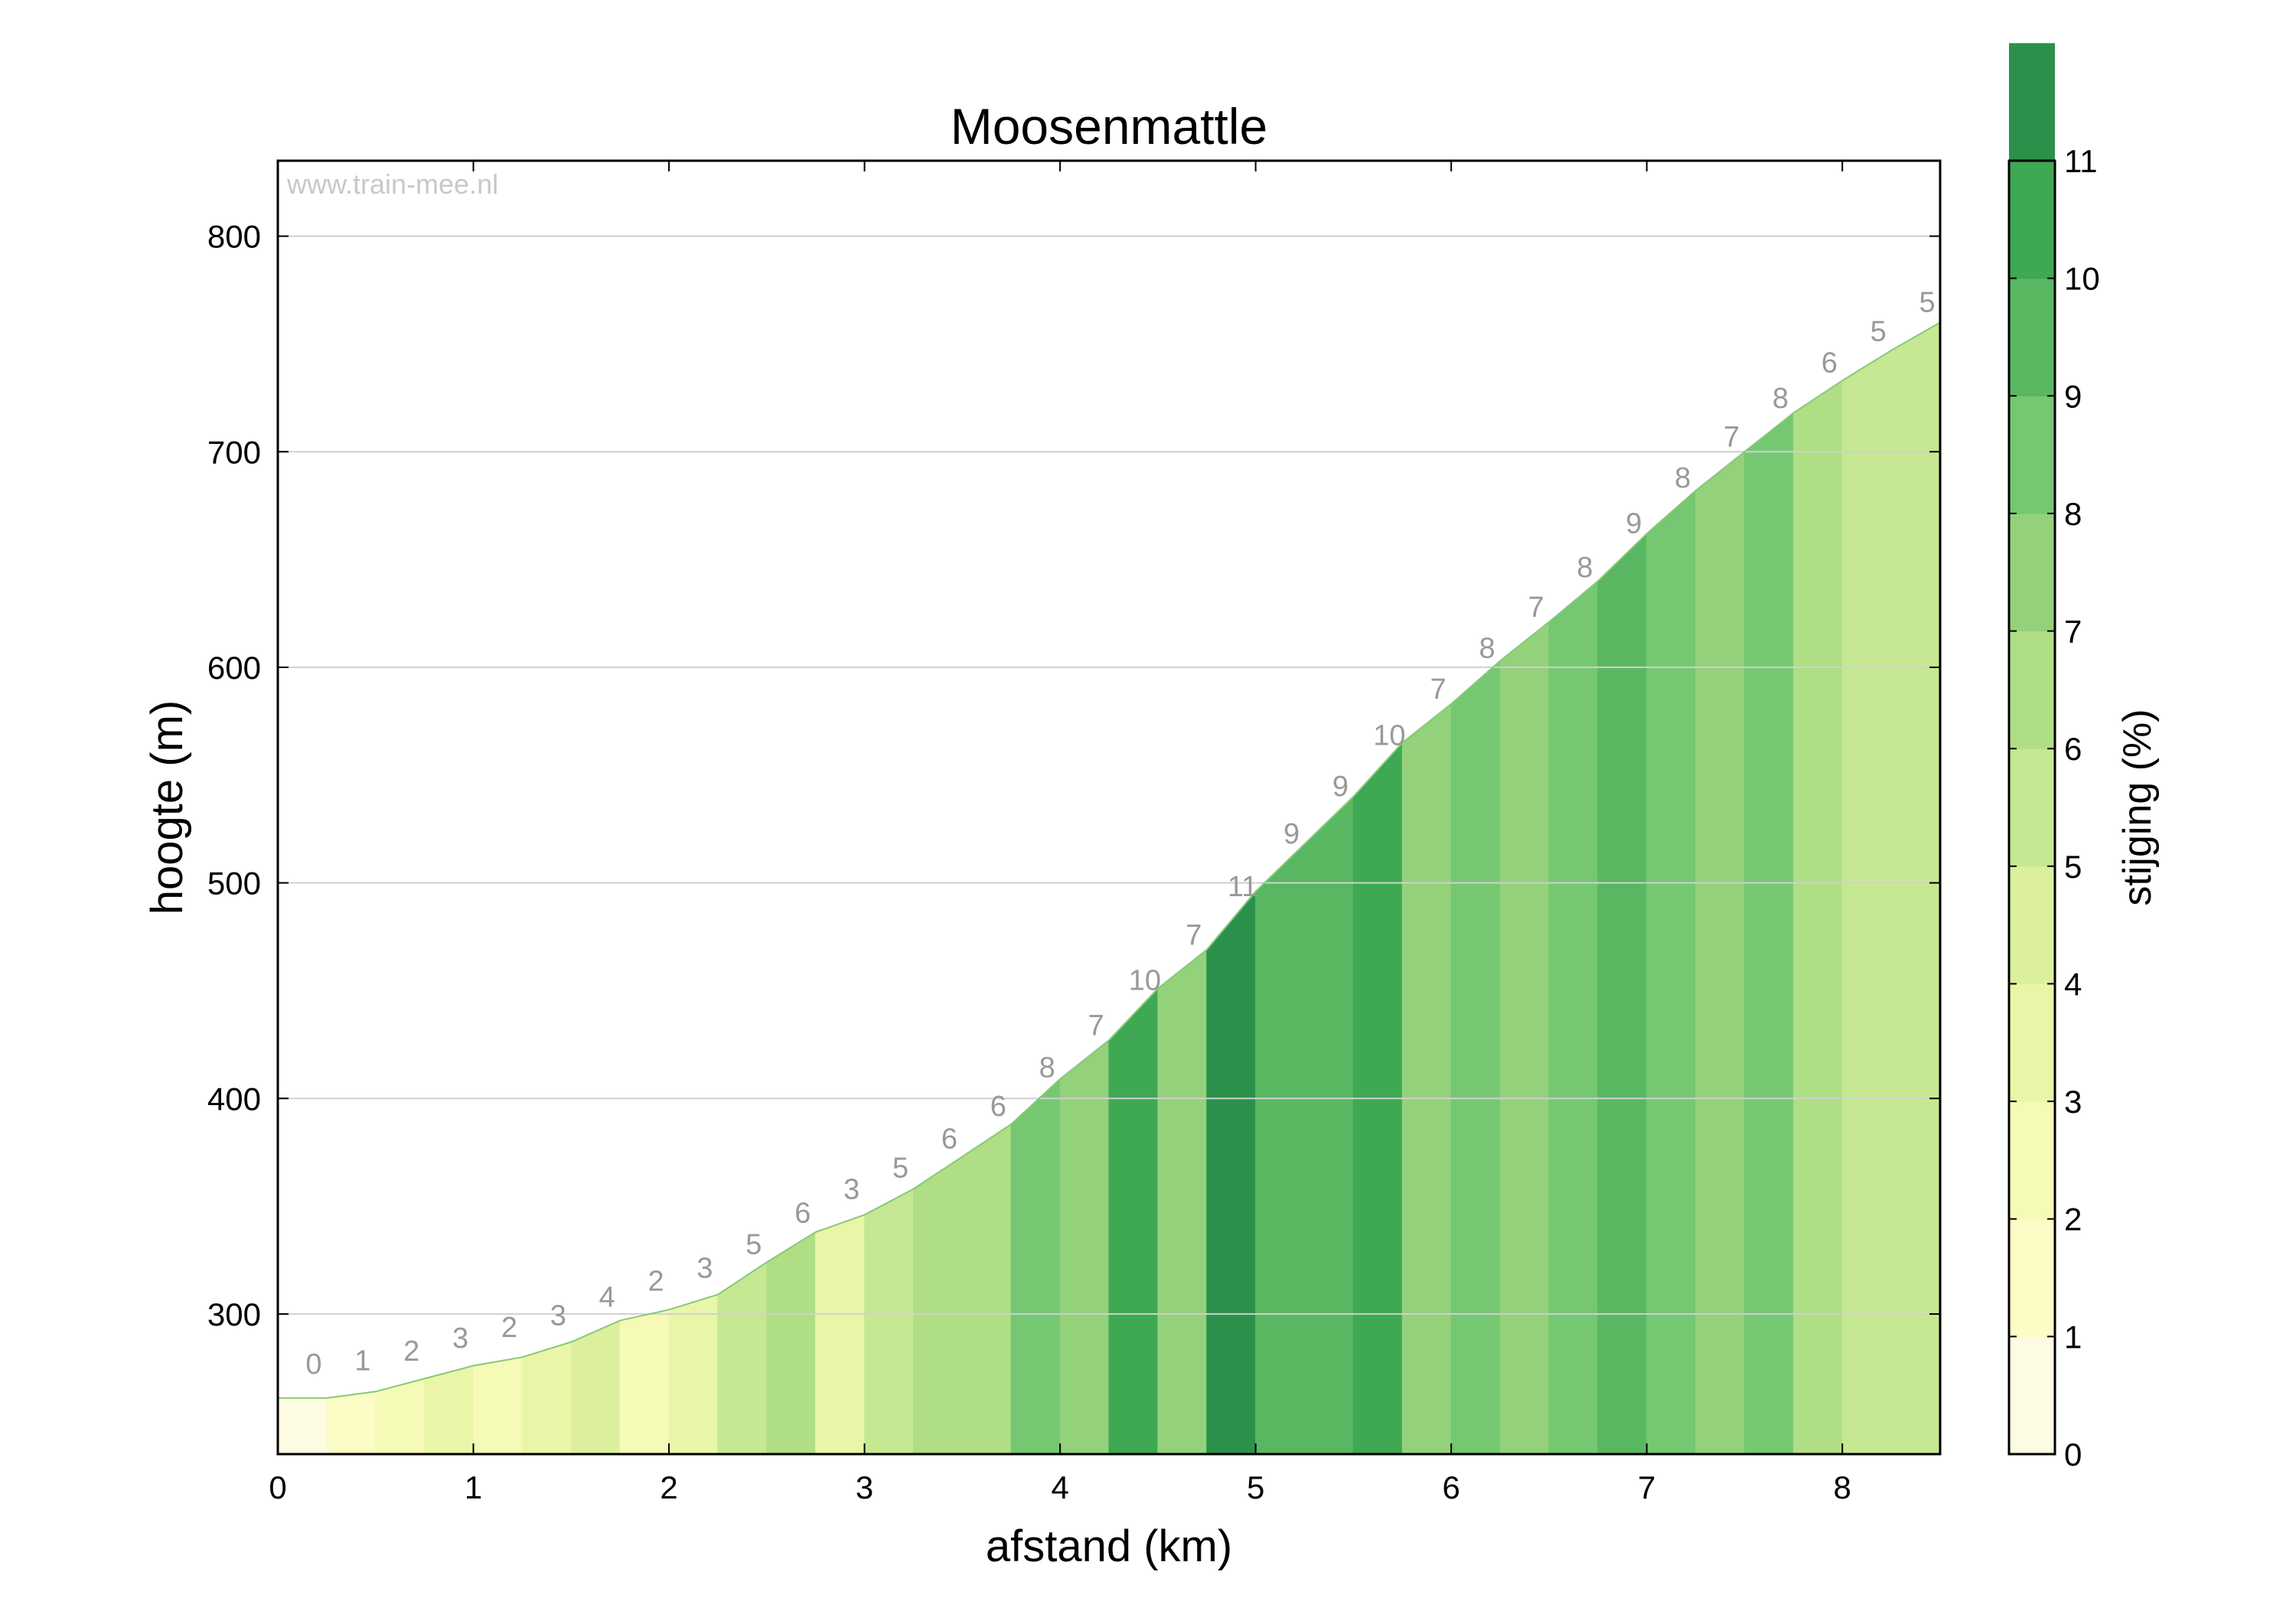 This screenshot has height=1611, width=2296. Describe the element at coordinates (234, 884) in the screenshot. I see `y-tick-label-500: 500` at that location.